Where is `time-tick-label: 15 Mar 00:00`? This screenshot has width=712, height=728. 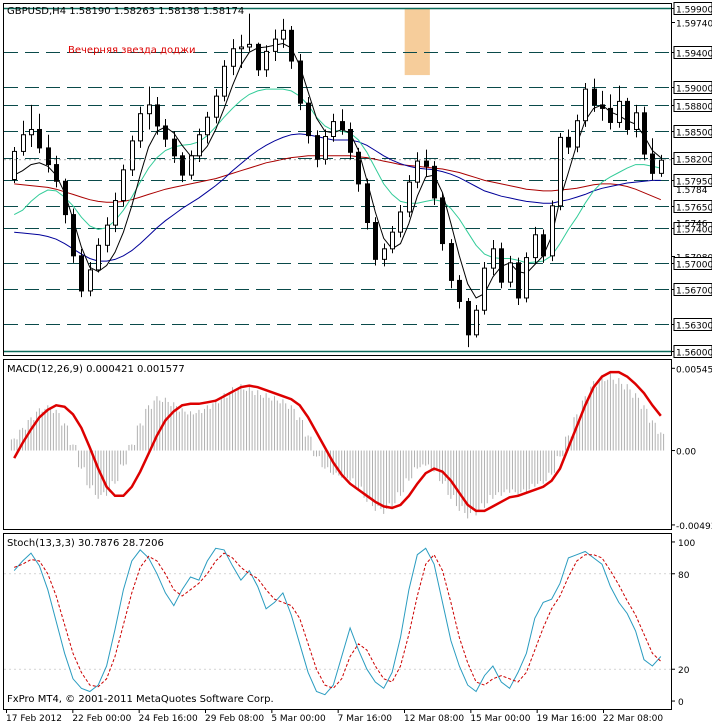 time-tick-label: 15 Mar 00:00 is located at coordinates (500, 719).